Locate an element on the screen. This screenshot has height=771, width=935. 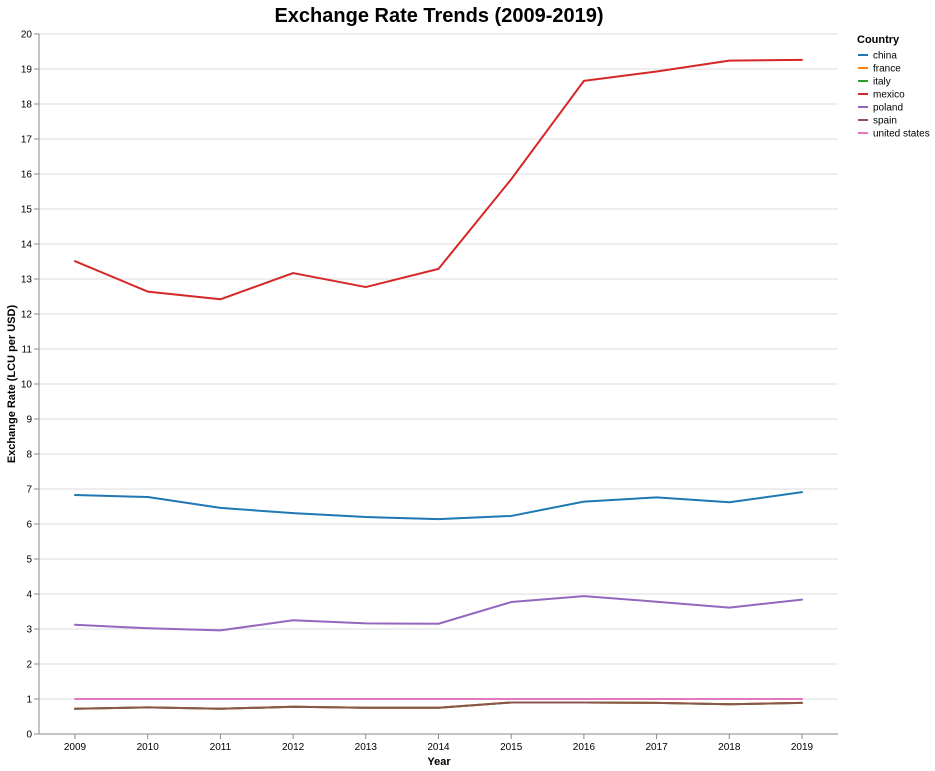
x-tick-label: 2017 is located at coordinates (656, 747).